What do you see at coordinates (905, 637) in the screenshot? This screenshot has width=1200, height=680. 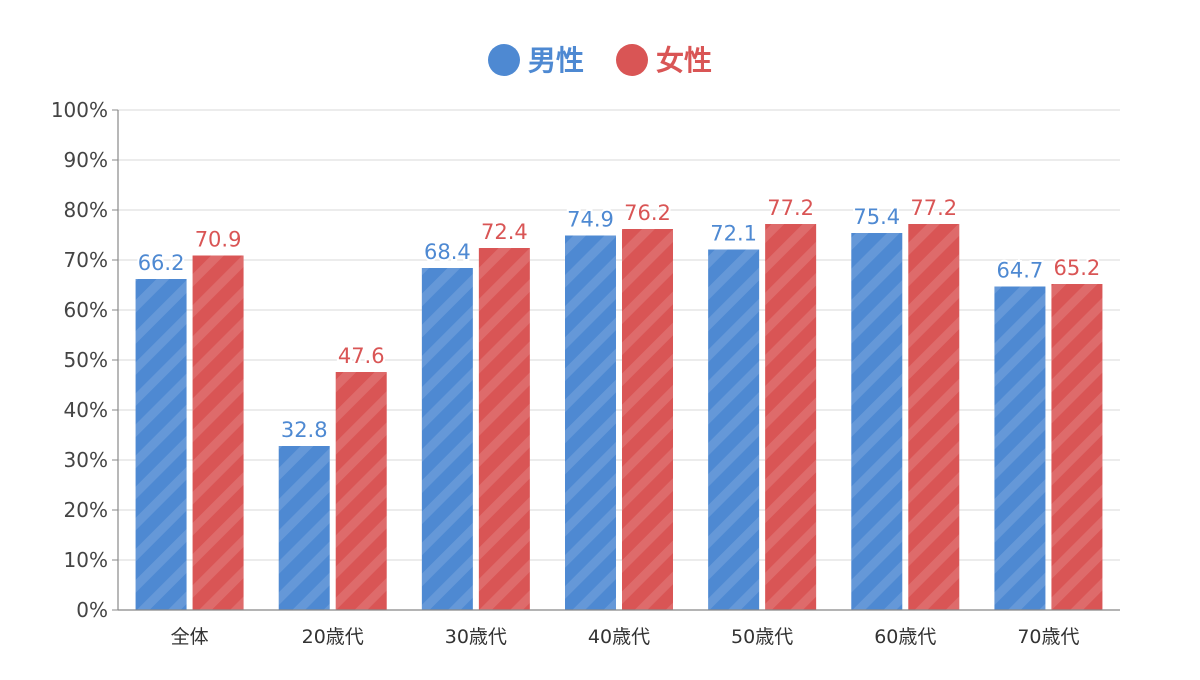 I see `x-tick-label: 60歳代` at bounding box center [905, 637].